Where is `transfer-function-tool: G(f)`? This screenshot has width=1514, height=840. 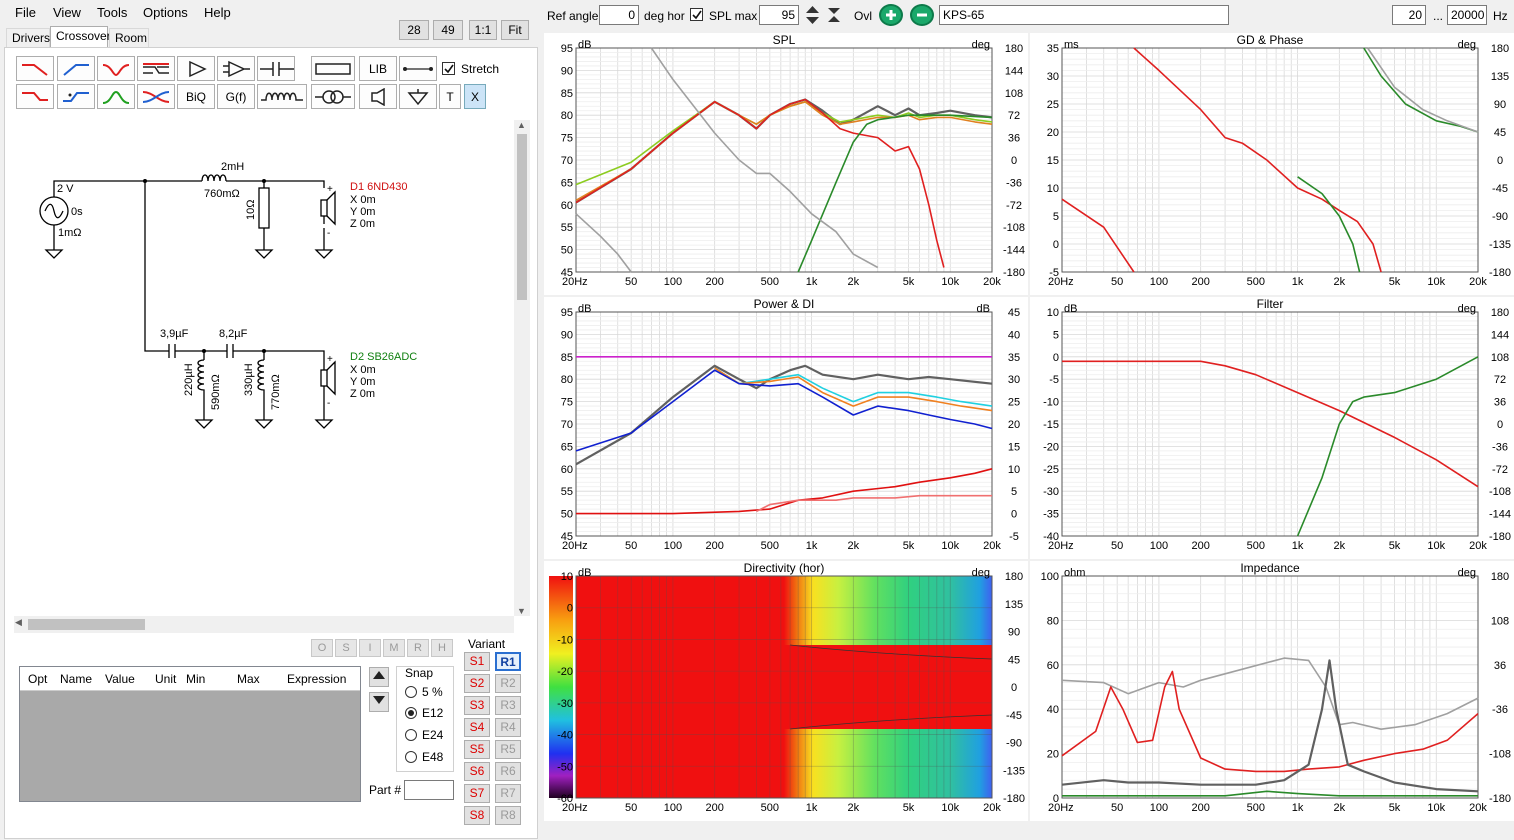
transfer-function-tool: G(f) is located at coordinates (236, 96).